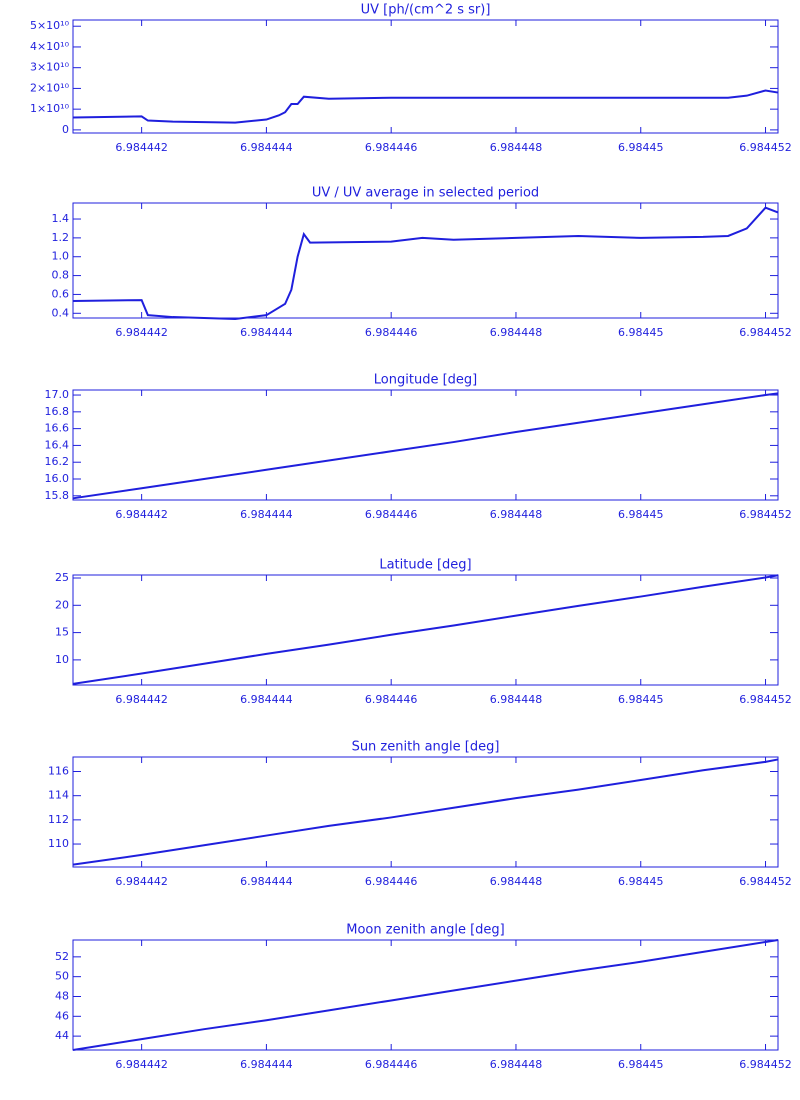 The width and height of the screenshot is (800, 1100). Describe the element at coordinates (62, 659) in the screenshot. I see `y-tick-label: 10` at that location.